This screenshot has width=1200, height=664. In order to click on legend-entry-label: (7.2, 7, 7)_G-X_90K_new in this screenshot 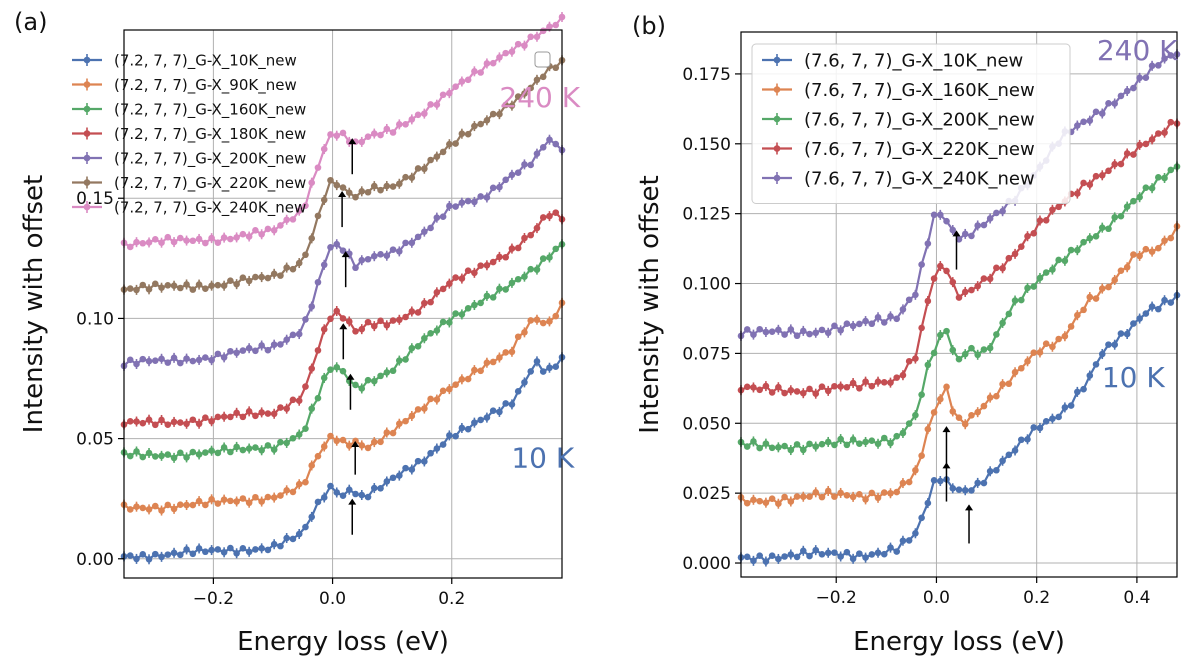, I will do `click(205, 85)`.